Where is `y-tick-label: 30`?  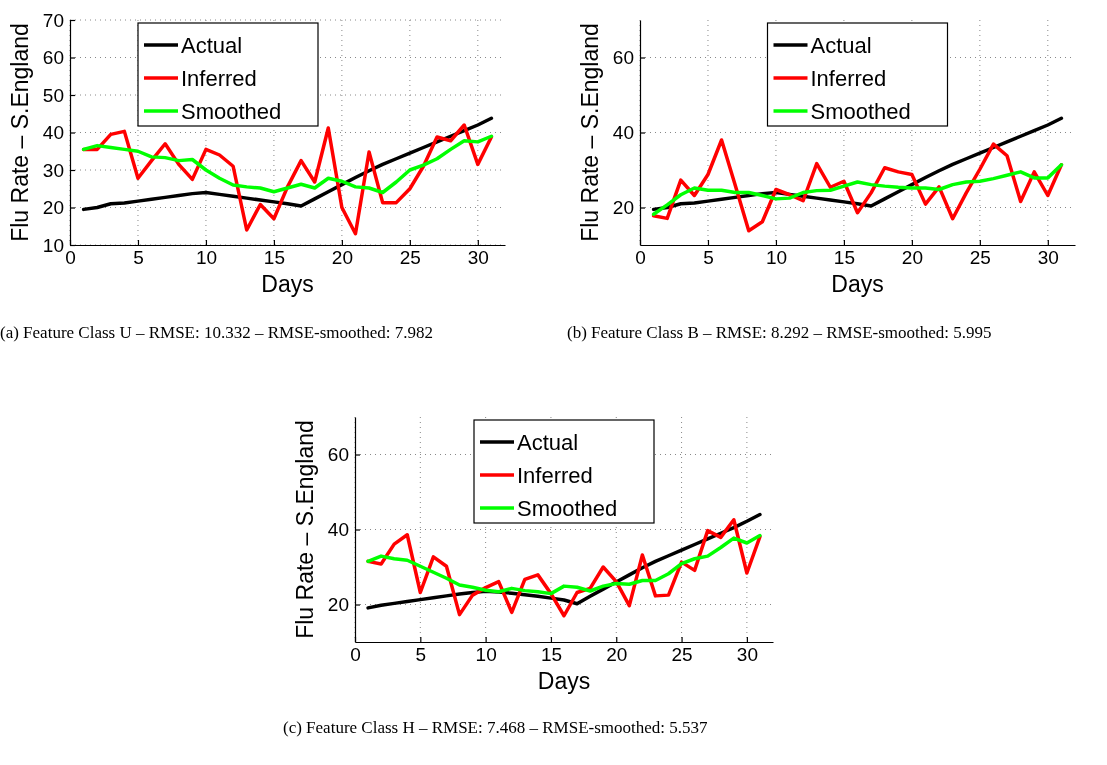
y-tick-label: 30 is located at coordinates (53, 170).